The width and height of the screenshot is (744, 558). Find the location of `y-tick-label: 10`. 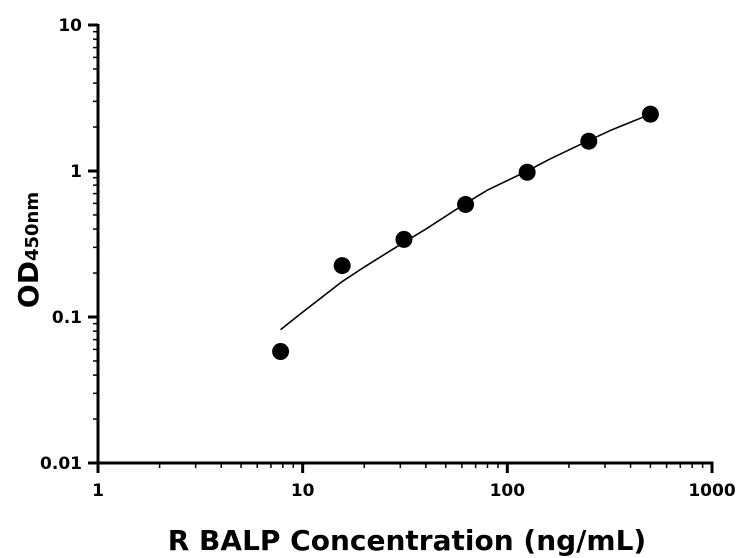

y-tick-label: 10 is located at coordinates (70, 26).